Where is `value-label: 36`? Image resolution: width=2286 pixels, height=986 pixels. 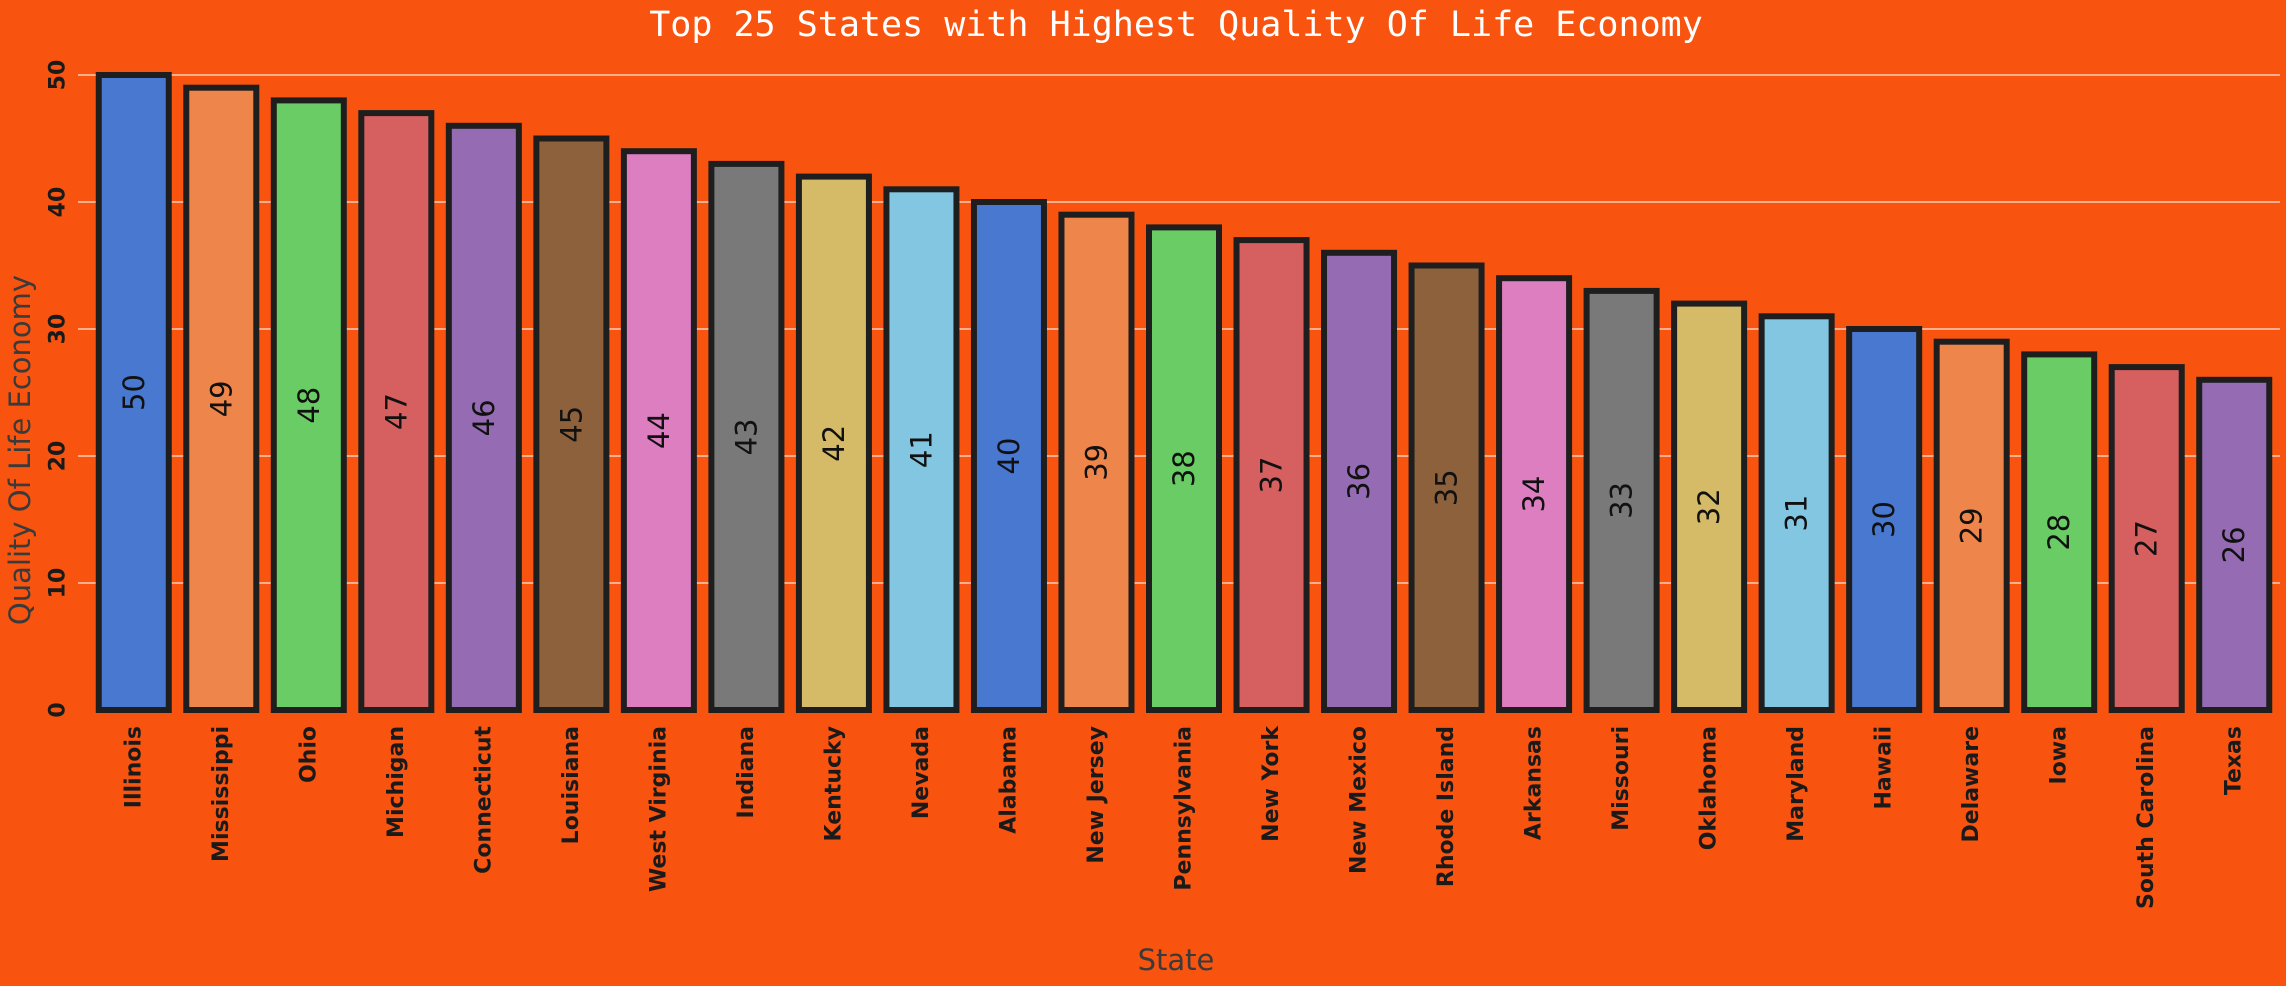
value-label: 36 is located at coordinates (1359, 481).